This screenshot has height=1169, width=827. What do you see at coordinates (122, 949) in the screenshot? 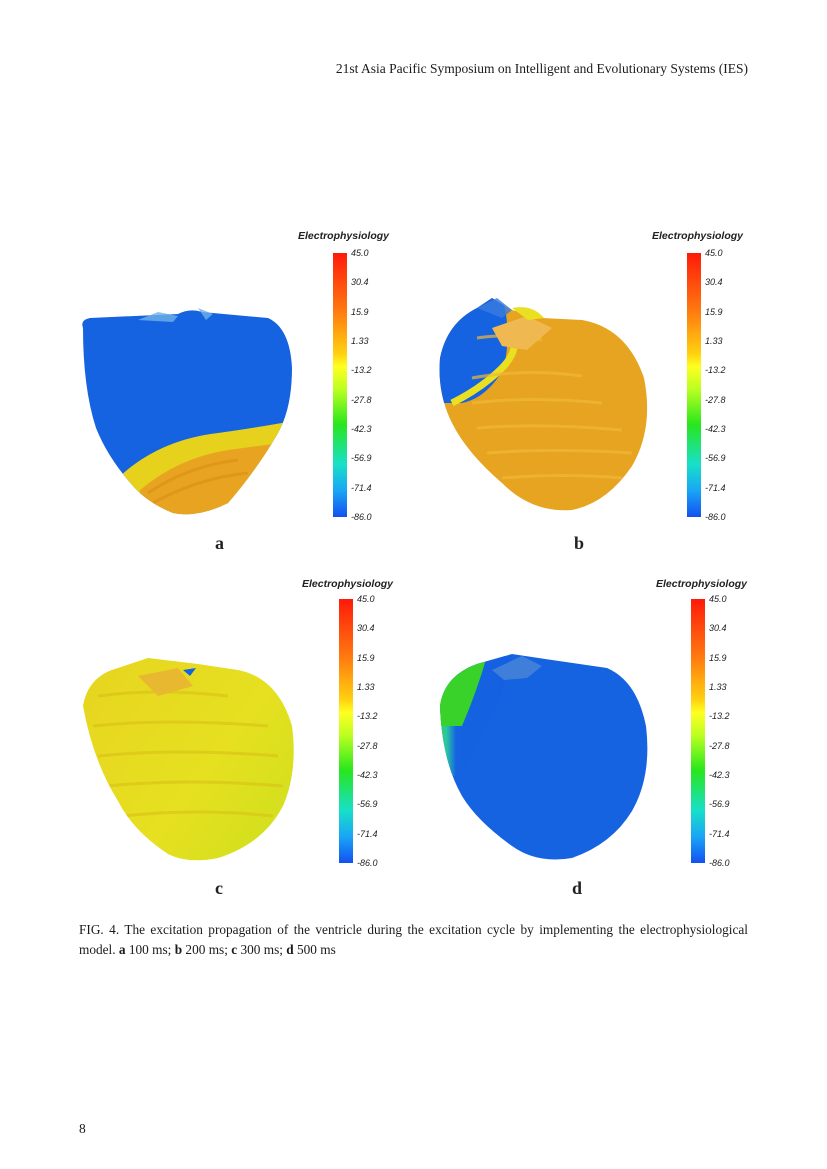
I see `caption-label-a: a` at bounding box center [122, 949].